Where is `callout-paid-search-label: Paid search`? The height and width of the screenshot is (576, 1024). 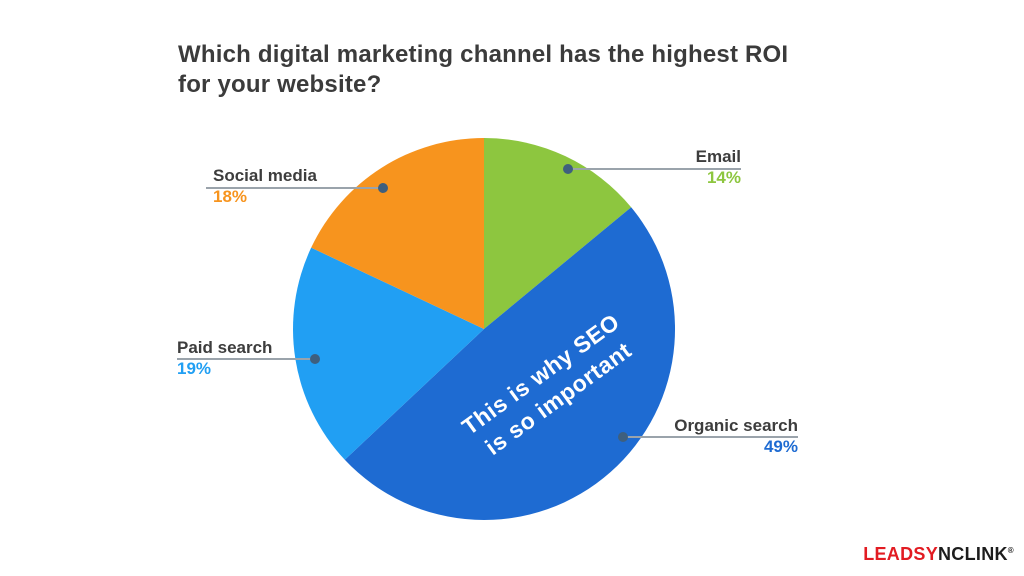
callout-paid-search-label: Paid search is located at coordinates (225, 347).